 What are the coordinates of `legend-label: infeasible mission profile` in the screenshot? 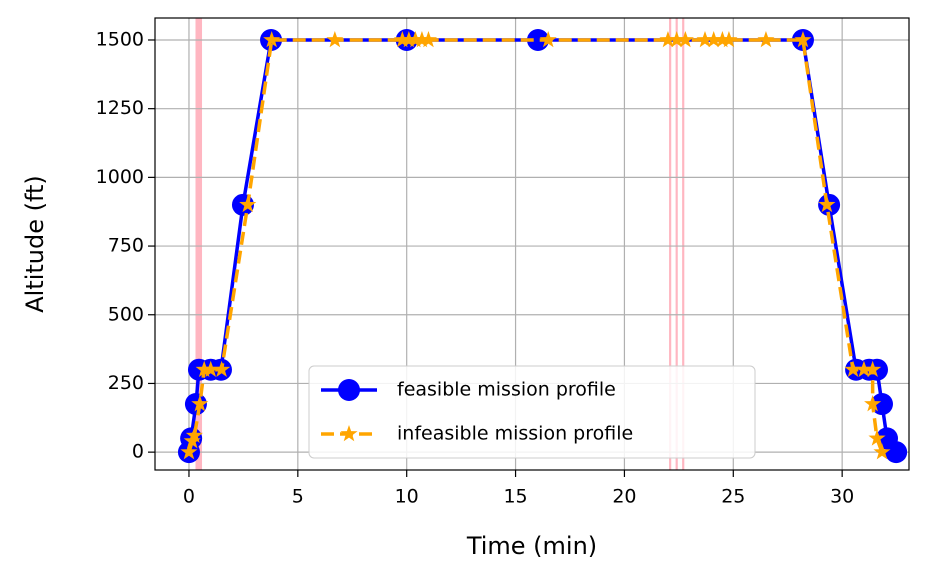 It's located at (515, 434).